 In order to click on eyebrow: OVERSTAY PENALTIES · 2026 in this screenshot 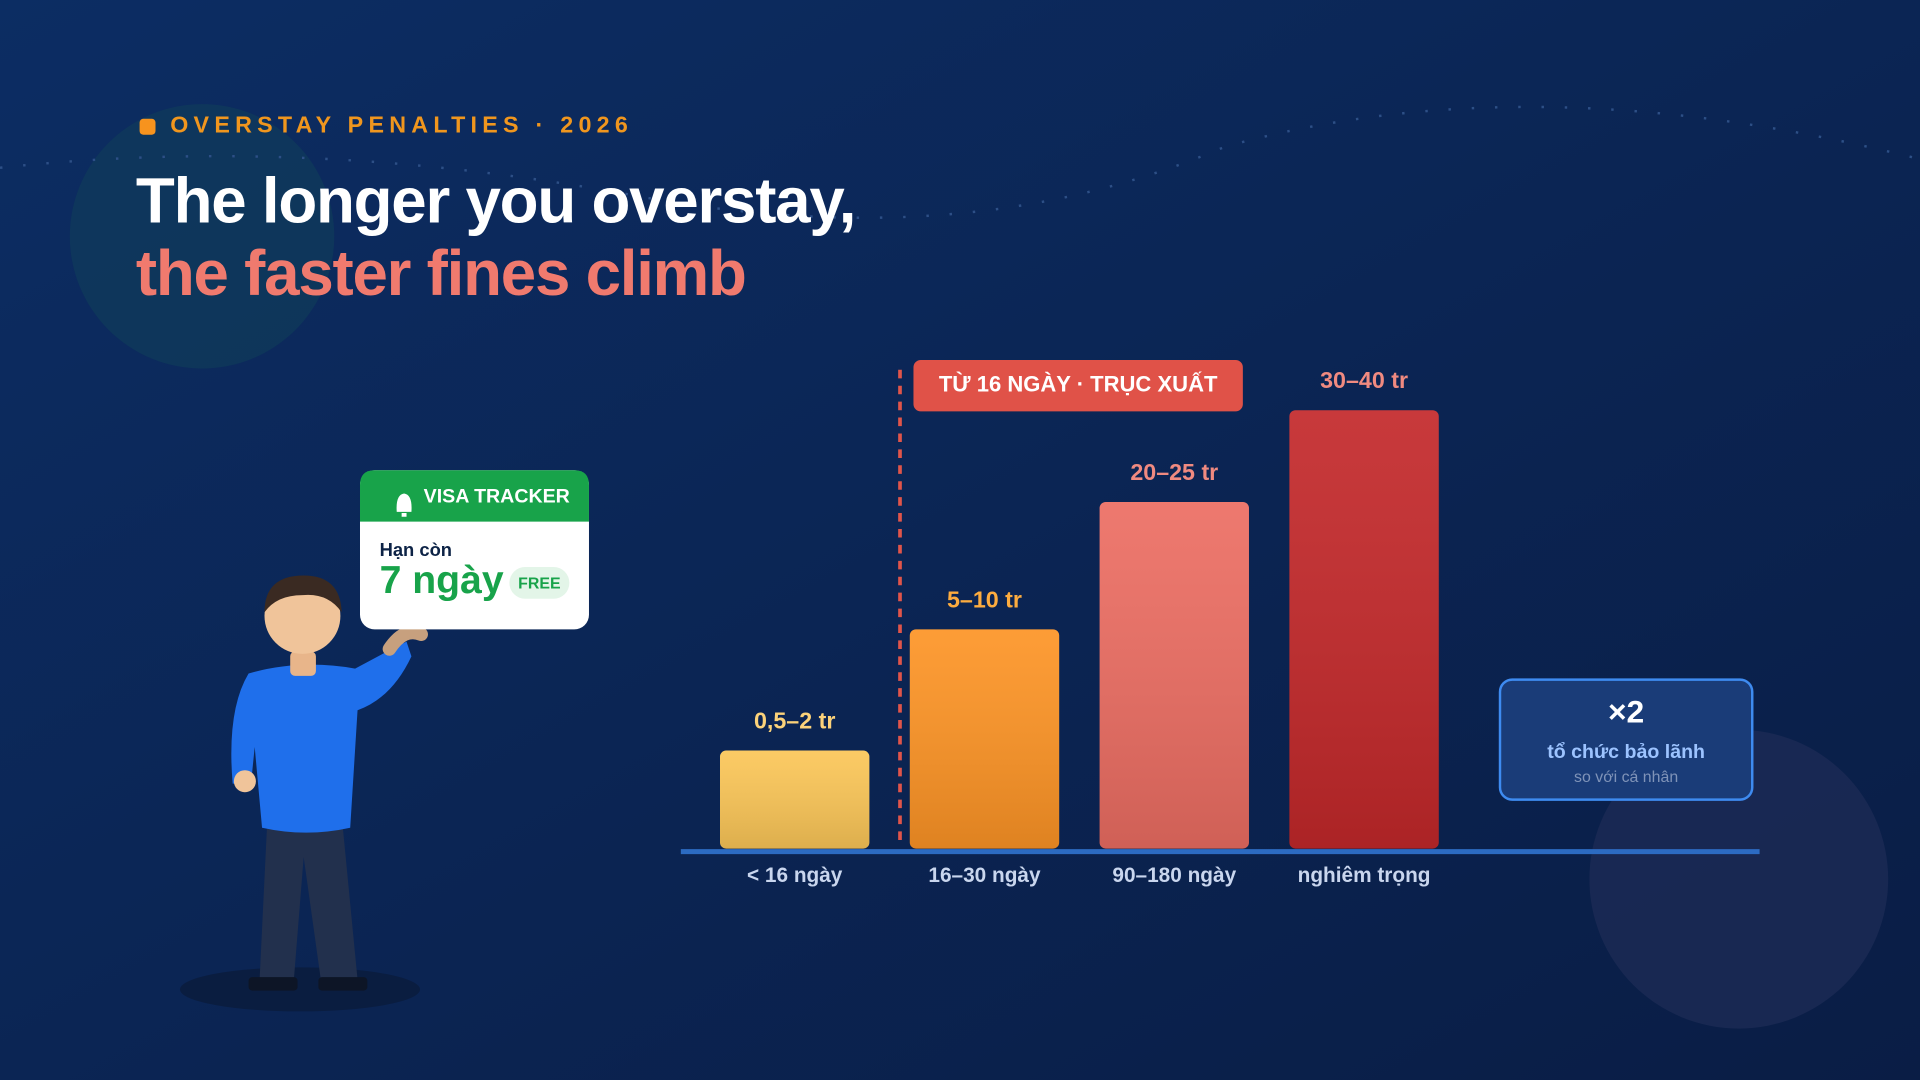, I will do `click(401, 124)`.